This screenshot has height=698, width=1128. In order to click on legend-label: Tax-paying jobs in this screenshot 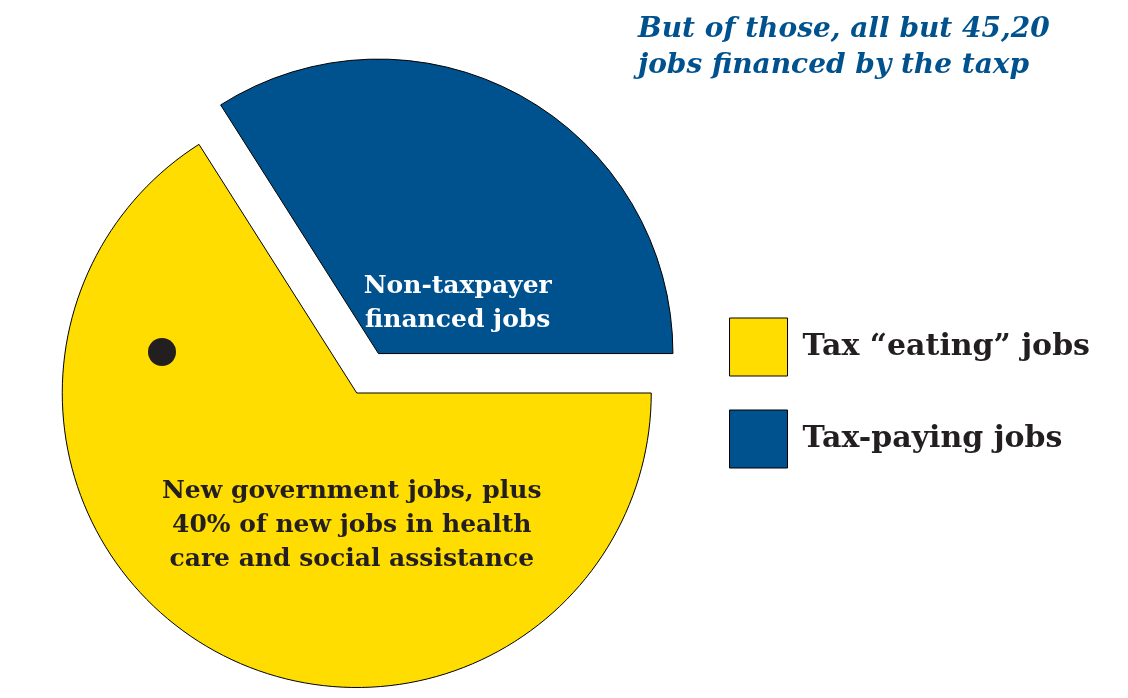, I will do `click(932, 436)`.